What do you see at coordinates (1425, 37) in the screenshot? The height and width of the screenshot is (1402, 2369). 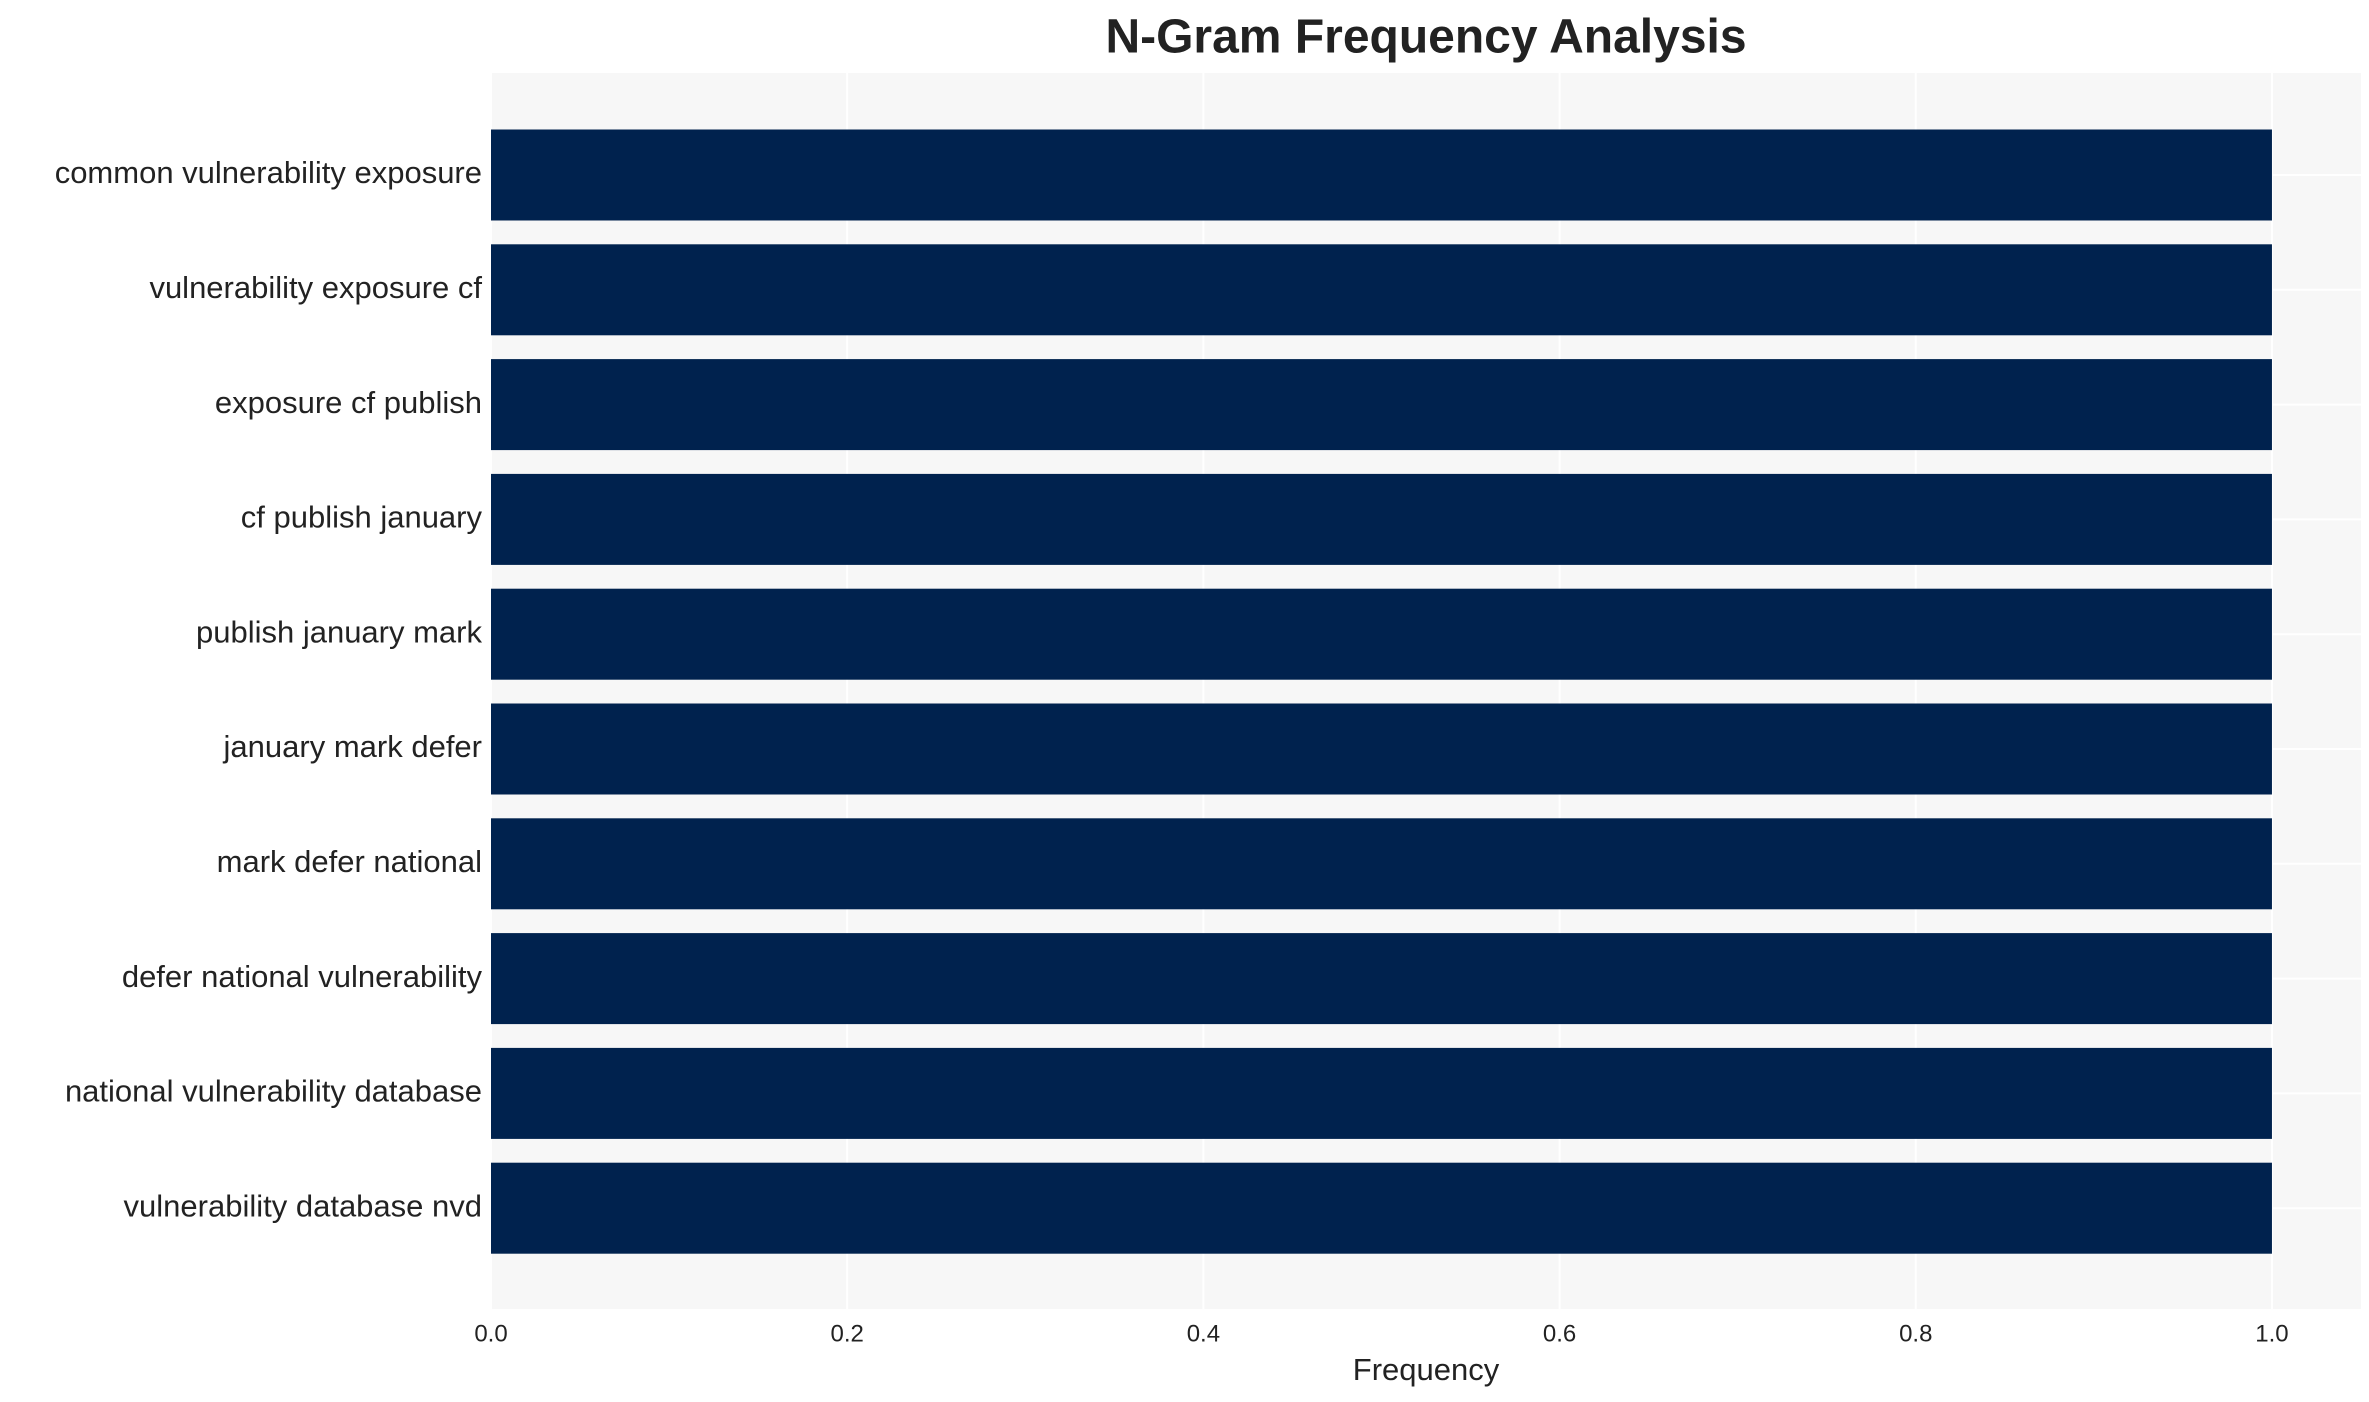 I see `chart-title: N-Gram Frequency Analysis` at bounding box center [1425, 37].